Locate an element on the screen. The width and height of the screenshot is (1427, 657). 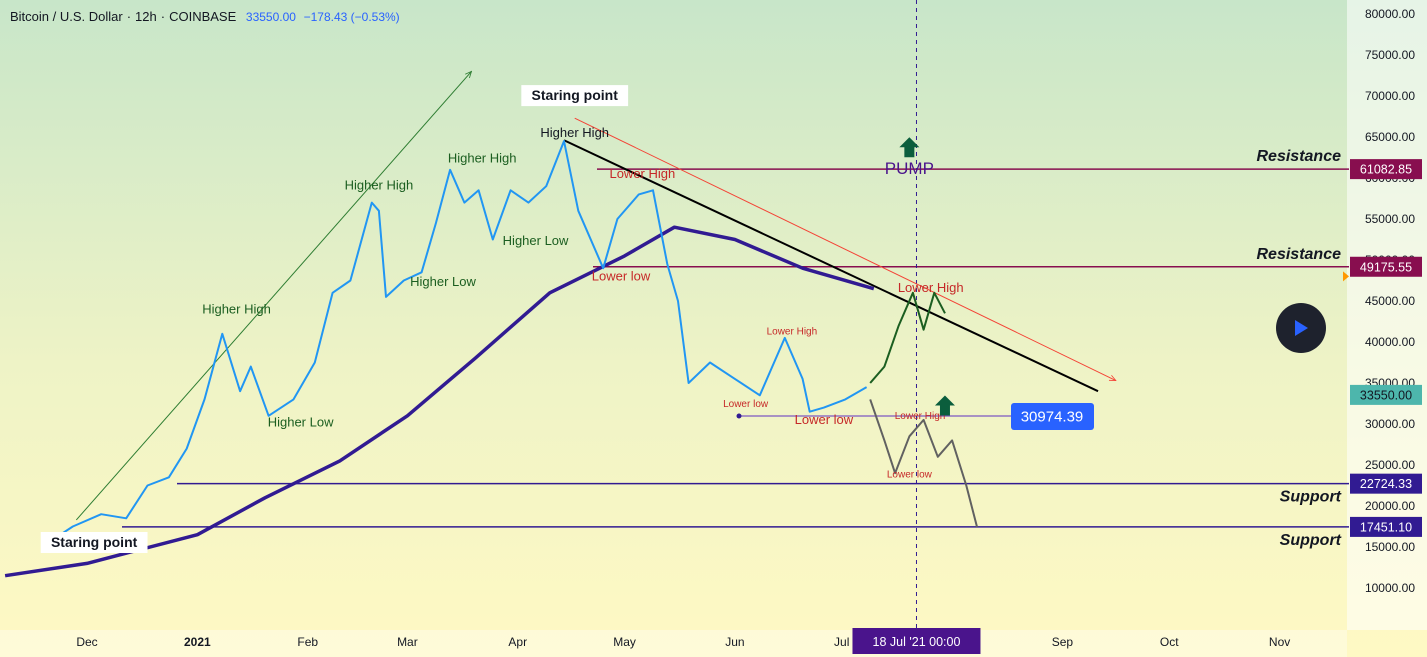
price-tag-label: 61082.85 is located at coordinates (1386, 170).